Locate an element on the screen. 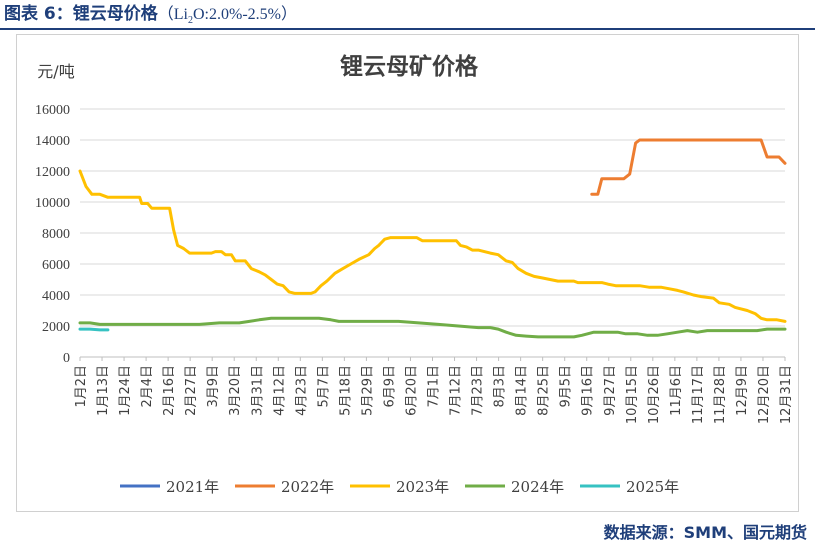  x-tick-label: 10月15日 is located at coordinates (632, 394).